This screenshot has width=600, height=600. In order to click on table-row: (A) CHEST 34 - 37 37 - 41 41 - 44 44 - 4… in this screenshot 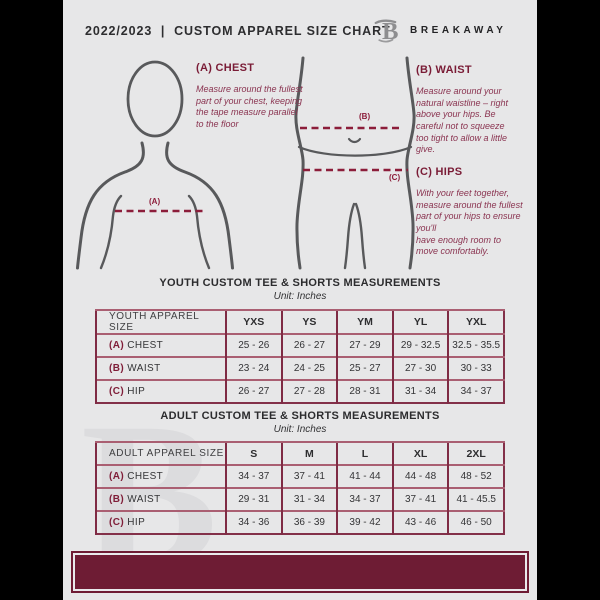, I will do `click(299, 476)`.